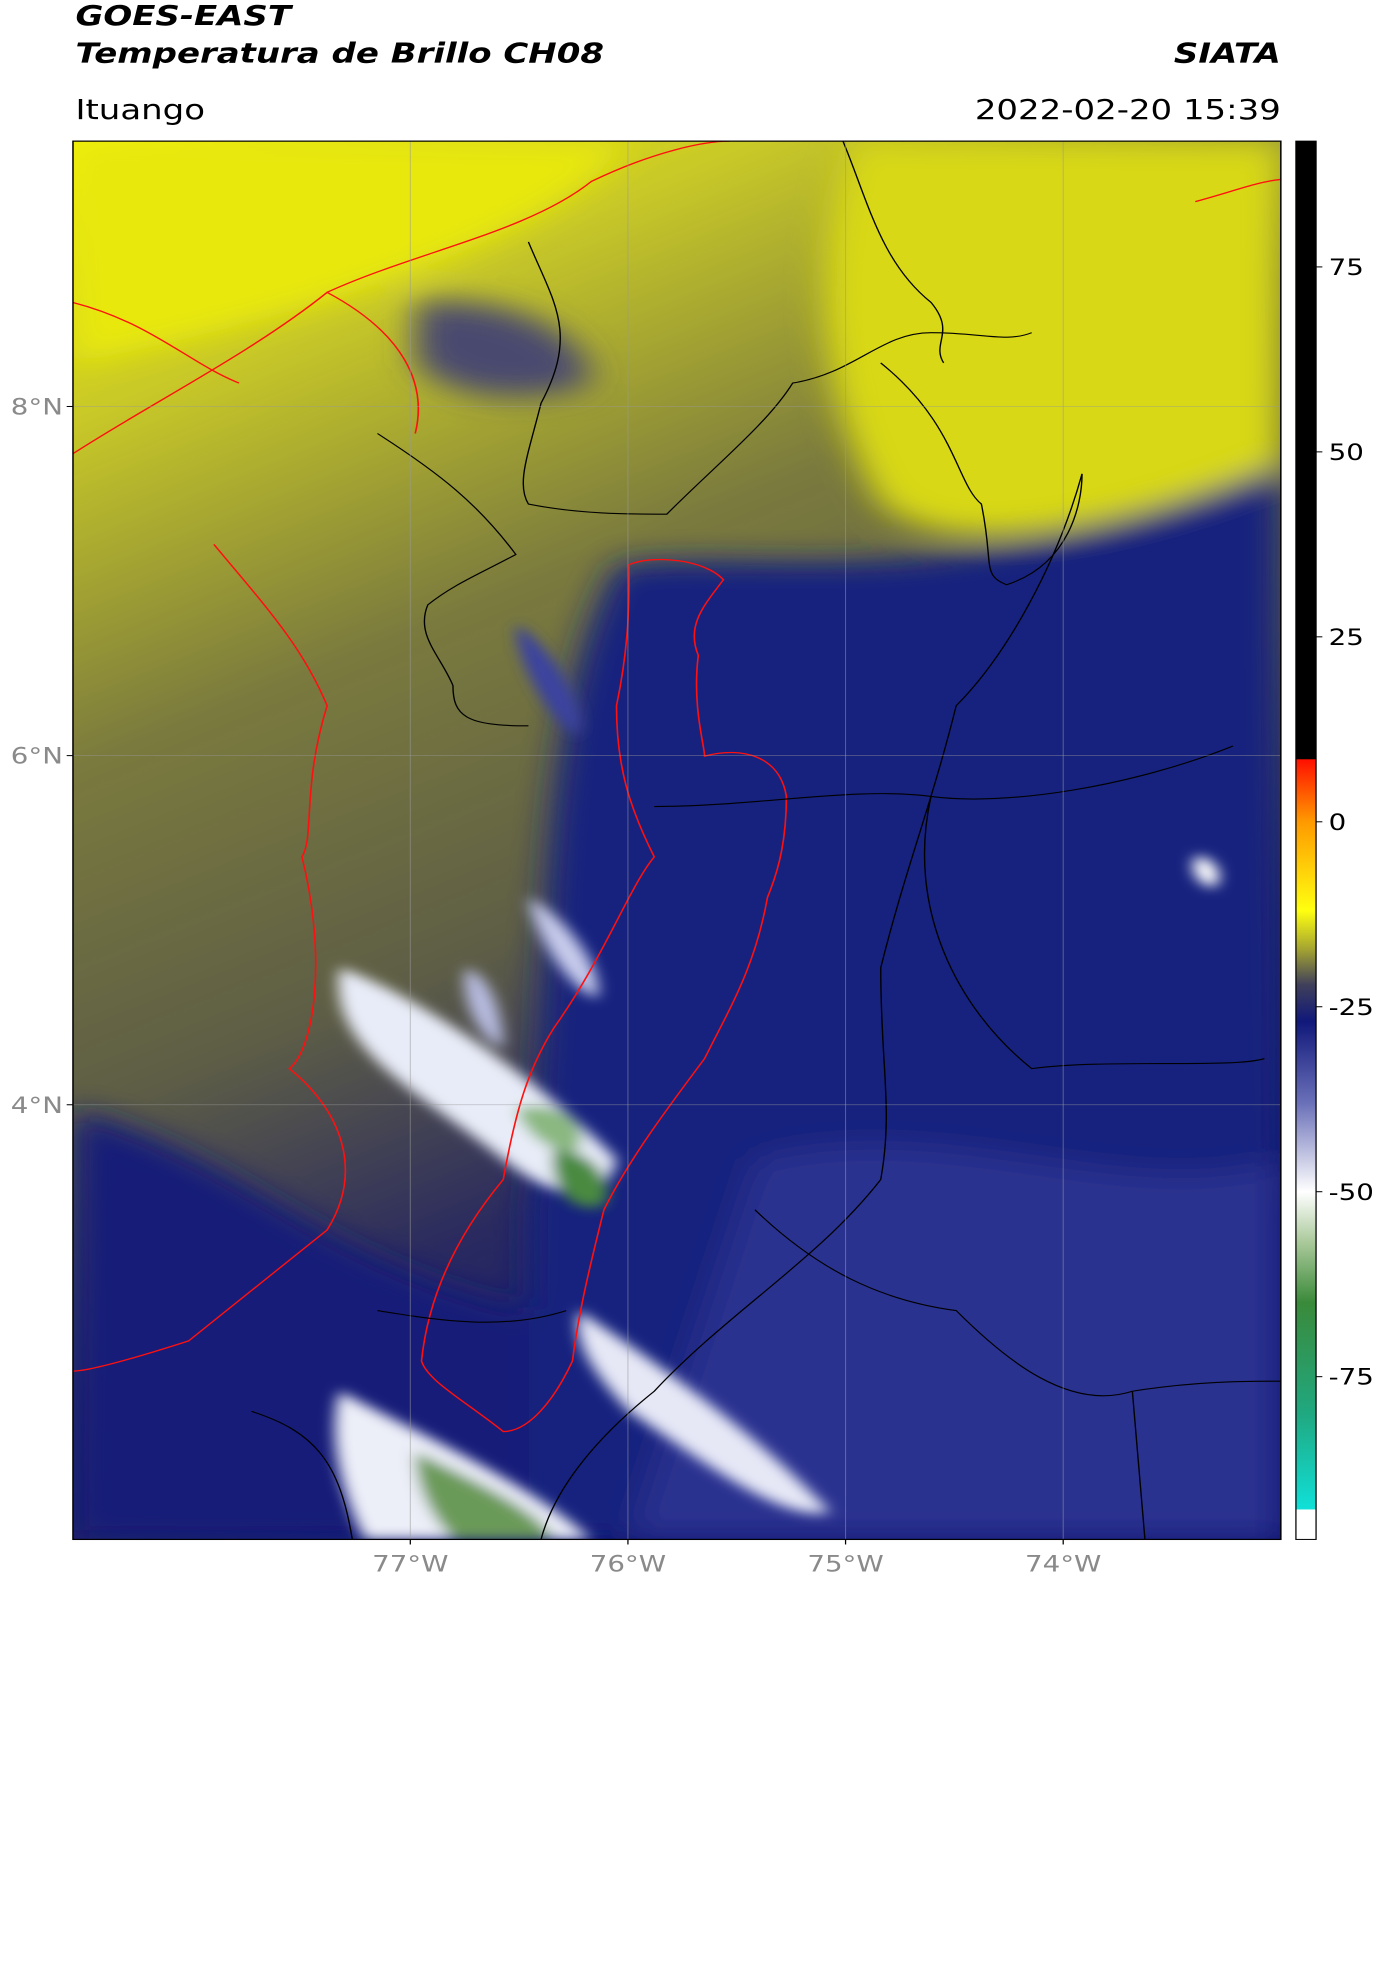 The image size is (1384, 1981). Describe the element at coordinates (1351, 1192) in the screenshot. I see `colorbar-tick-label: -50` at that location.